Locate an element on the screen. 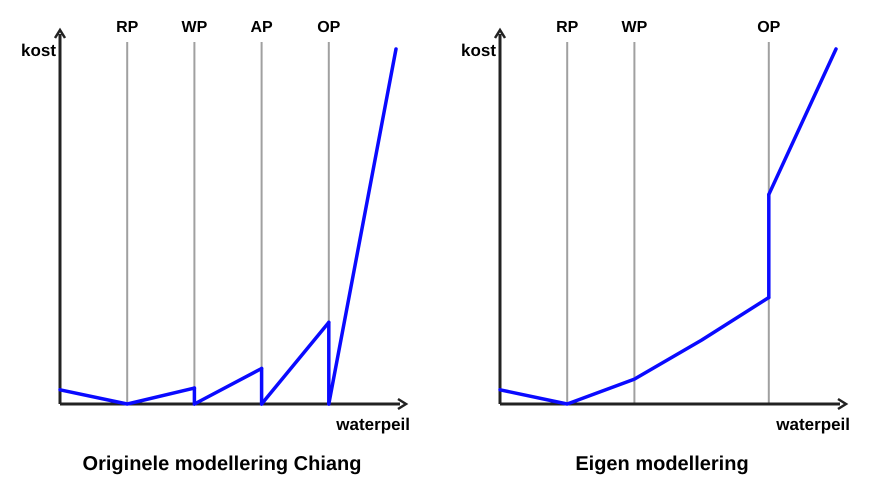  text: Eigen modellering is located at coordinates (662, 464).